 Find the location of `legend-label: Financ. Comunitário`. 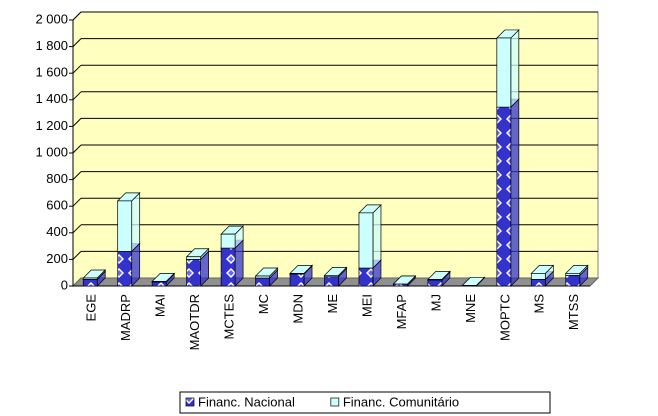

legend-label: Financ. Comunitário is located at coordinates (401, 401).